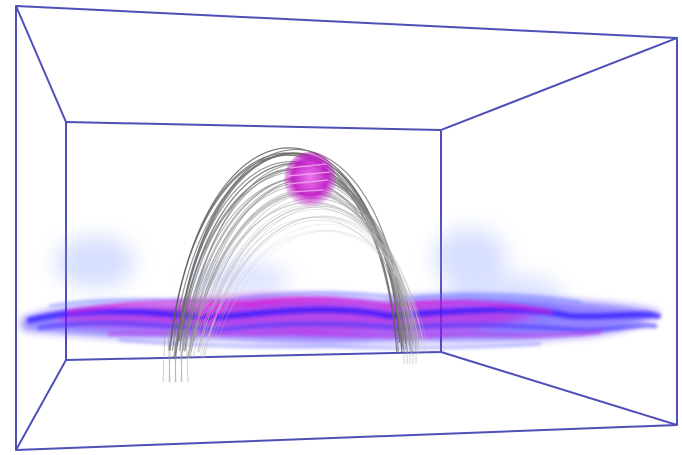  Describe the element at coordinates (209, 313) in the screenshot. I see `footpoint-highlight` at that location.